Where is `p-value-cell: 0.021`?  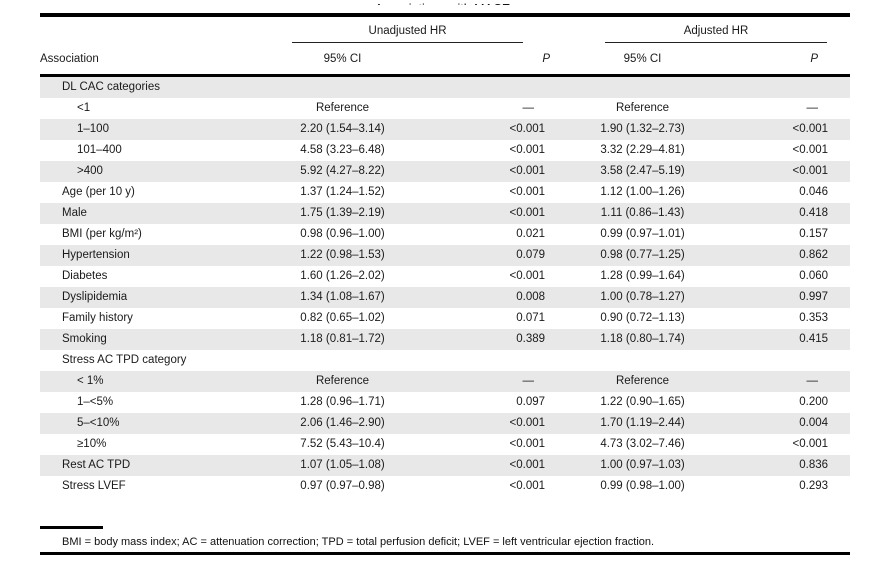
p-value-cell: 0.021 is located at coordinates (531, 234).